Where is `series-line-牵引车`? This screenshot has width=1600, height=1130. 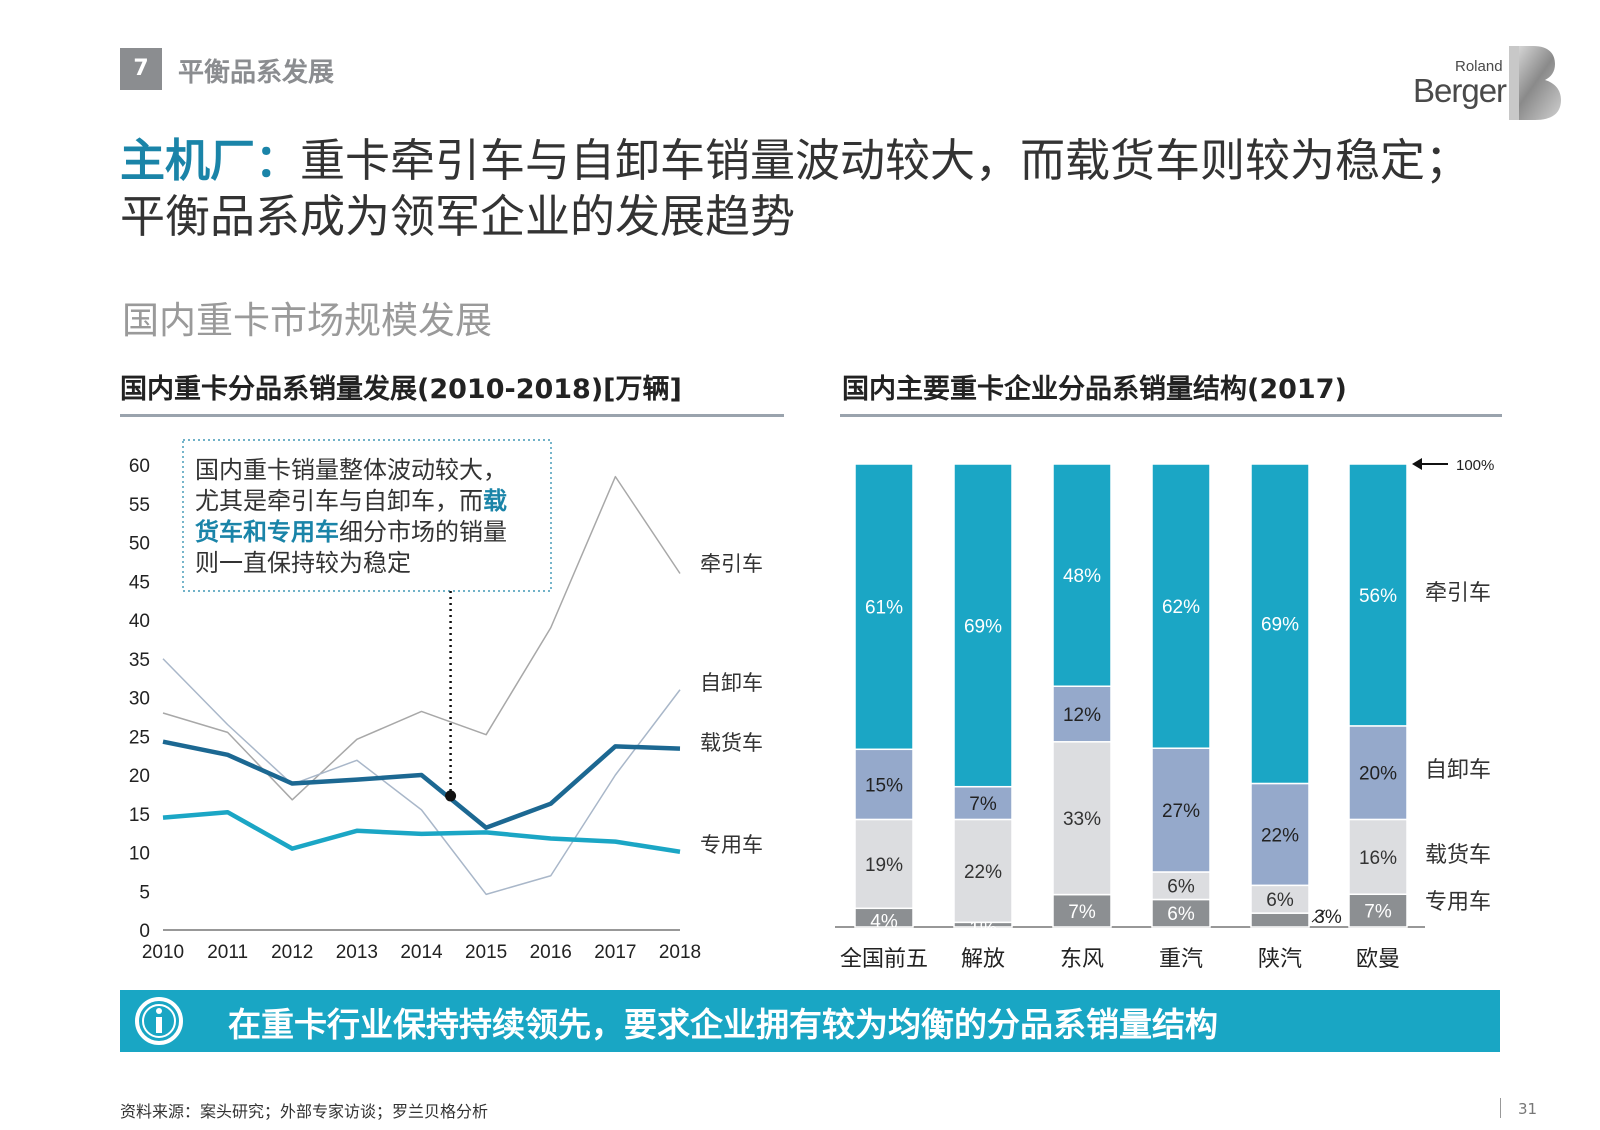
series-line-牵引车 is located at coordinates (421, 638).